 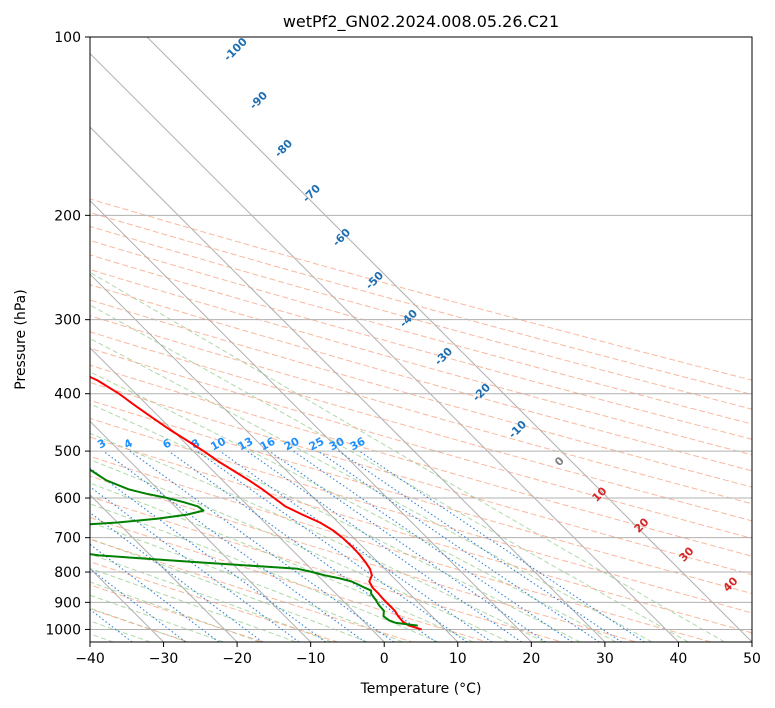 I want to click on y-tick-label: 700, so click(x=67, y=539).